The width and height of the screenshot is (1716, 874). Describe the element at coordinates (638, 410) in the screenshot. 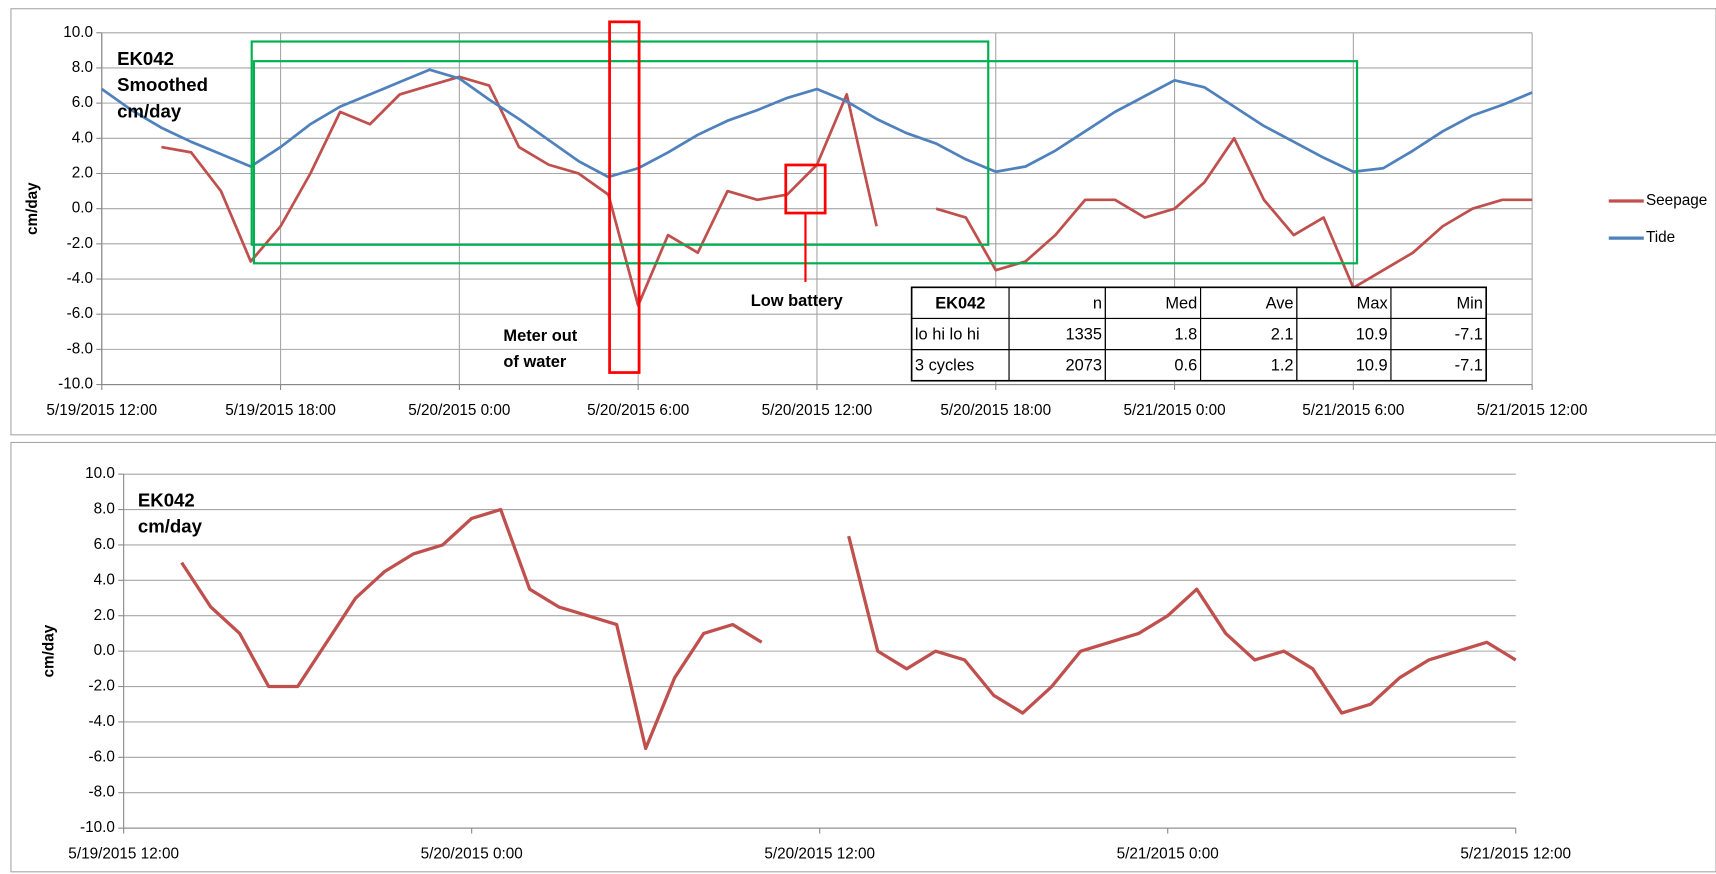

I see `x-tick-label: 5/20/2015 6:00` at that location.